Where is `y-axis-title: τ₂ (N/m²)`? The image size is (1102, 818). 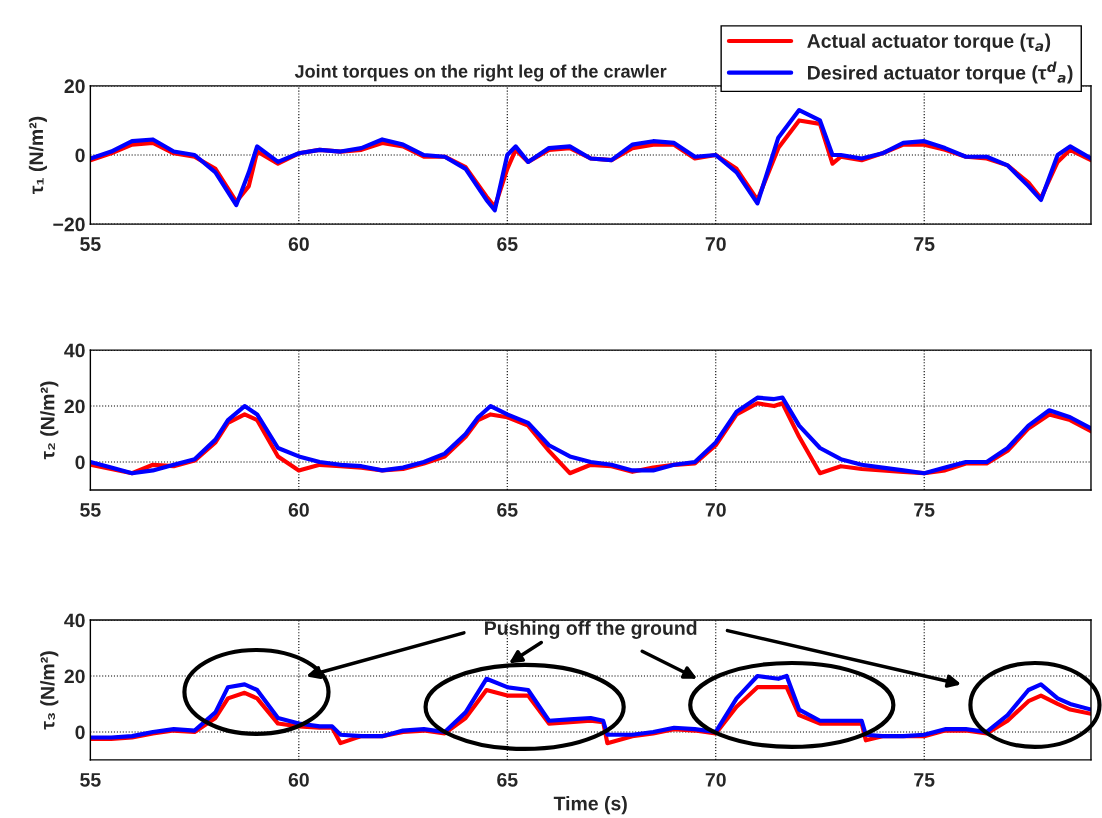
y-axis-title: τ₂ (N/m²) is located at coordinates (49, 420).